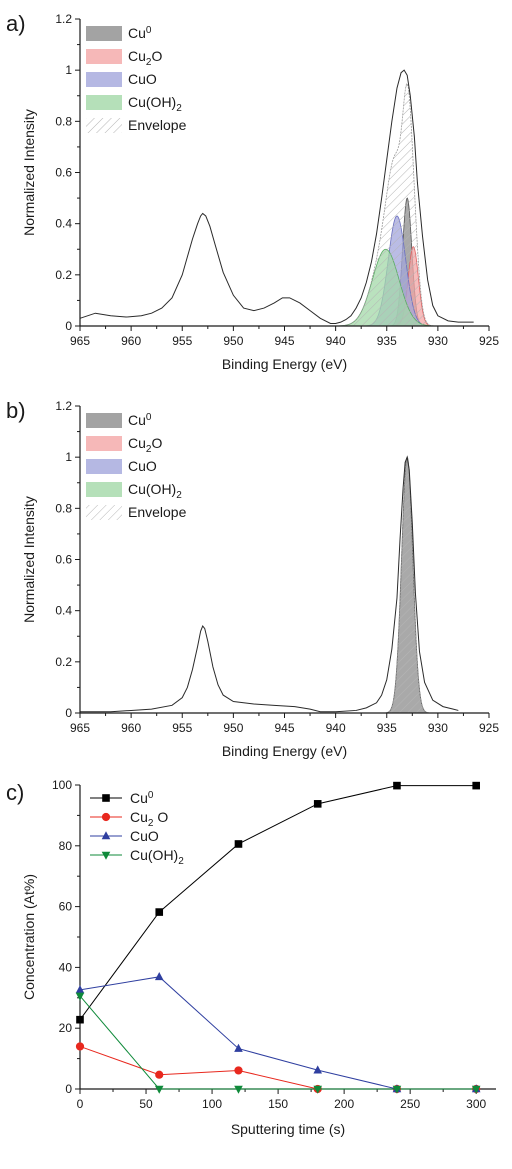  Describe the element at coordinates (182, 728) in the screenshot. I see `x-tick-label: 955` at that location.